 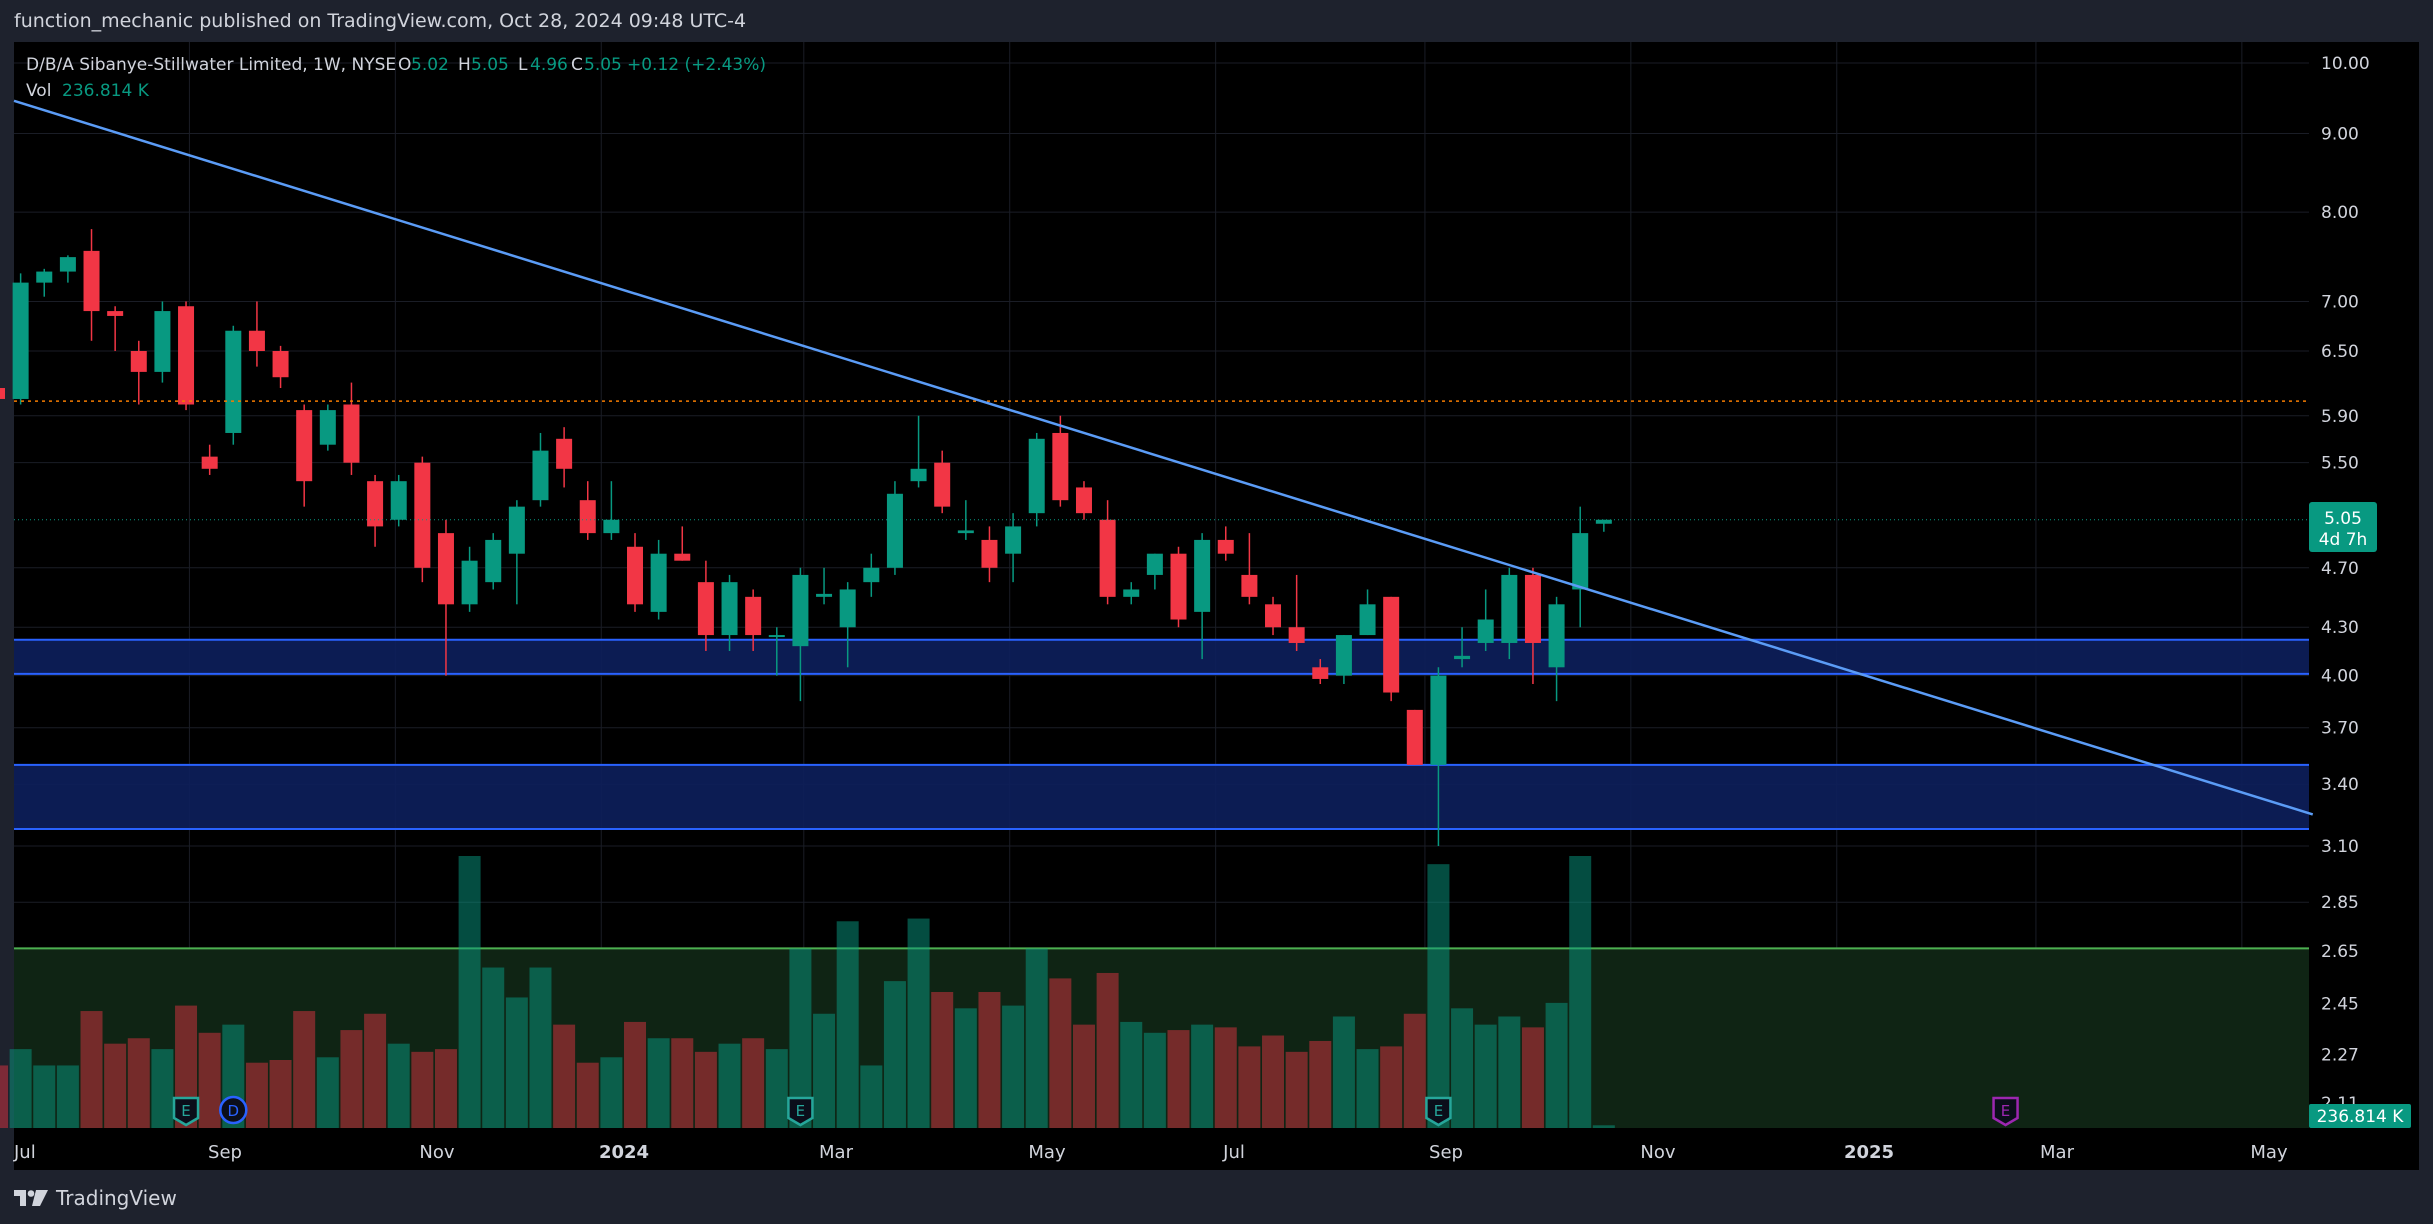 I want to click on earnings-badge-icon, so click(x=2005, y=1111).